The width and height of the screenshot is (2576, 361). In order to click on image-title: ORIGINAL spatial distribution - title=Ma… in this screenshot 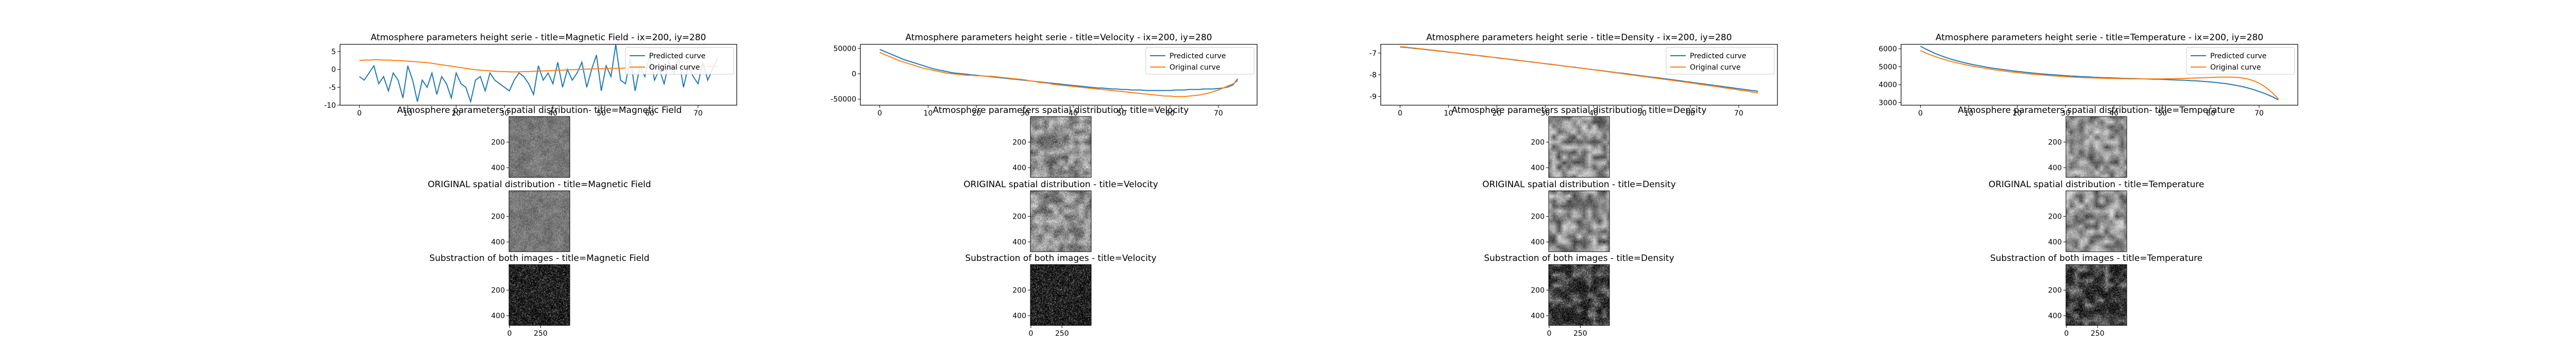, I will do `click(539, 184)`.